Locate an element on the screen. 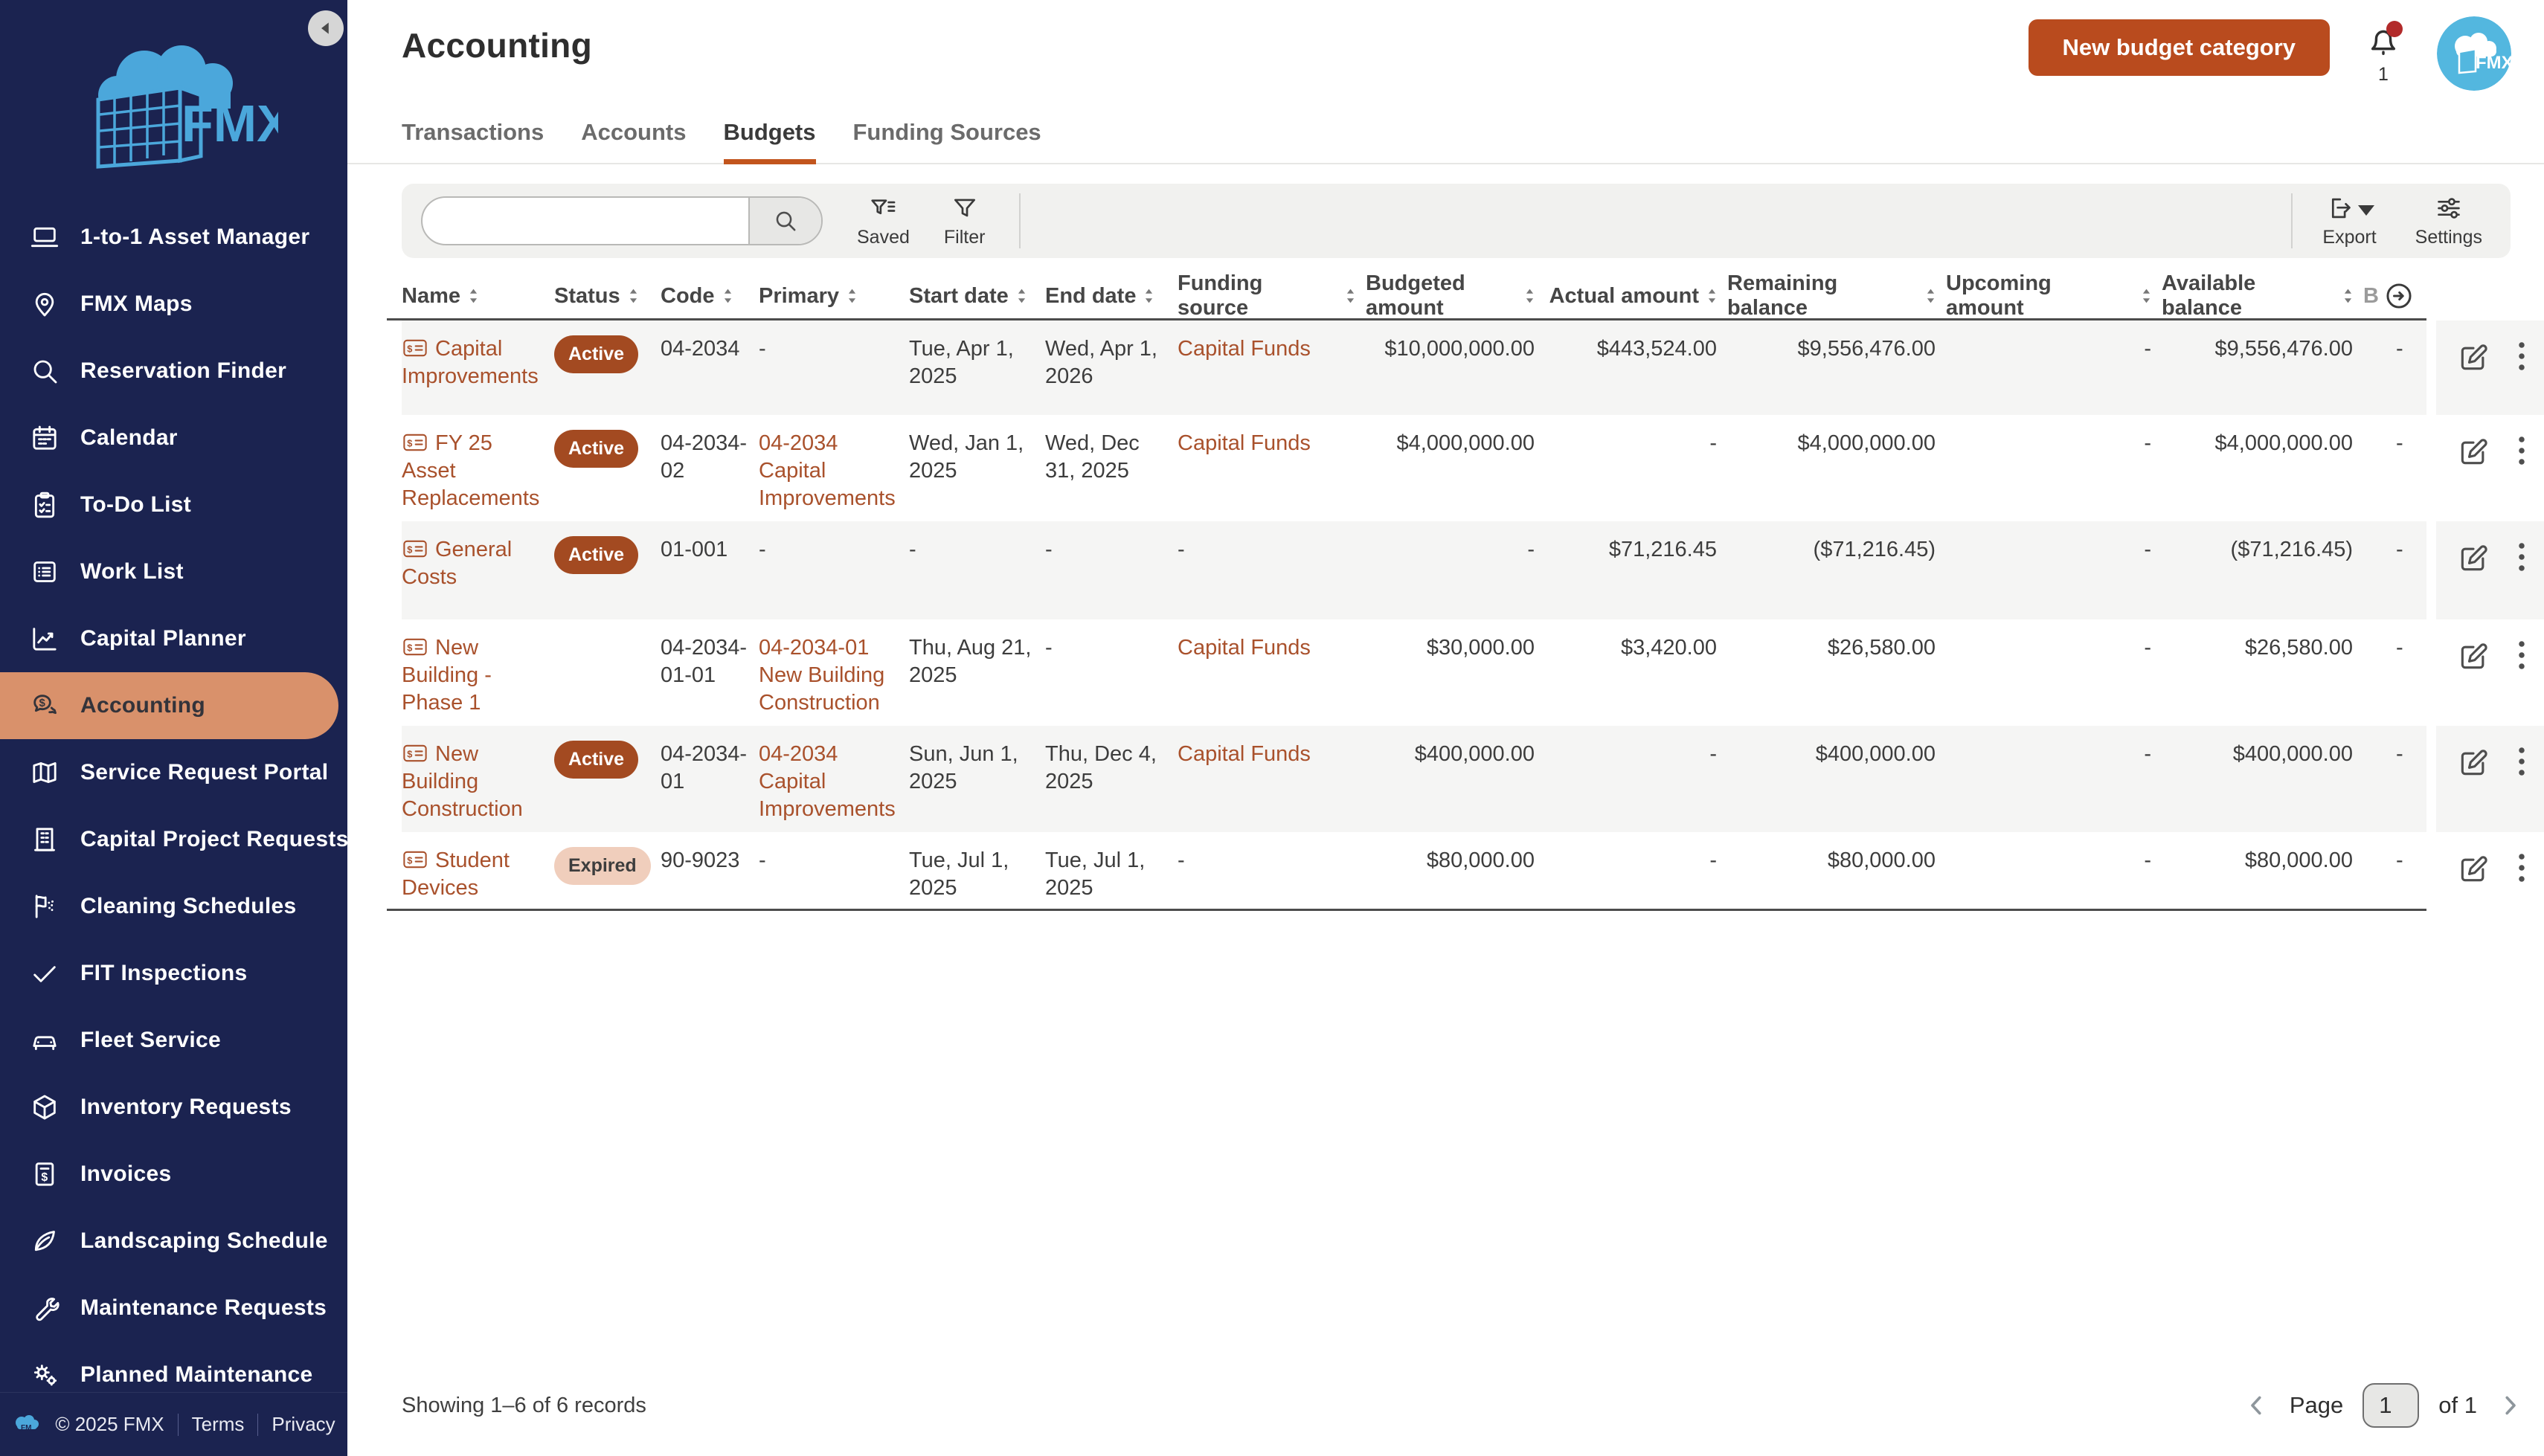  terms-link: Terms is located at coordinates (218, 1424).